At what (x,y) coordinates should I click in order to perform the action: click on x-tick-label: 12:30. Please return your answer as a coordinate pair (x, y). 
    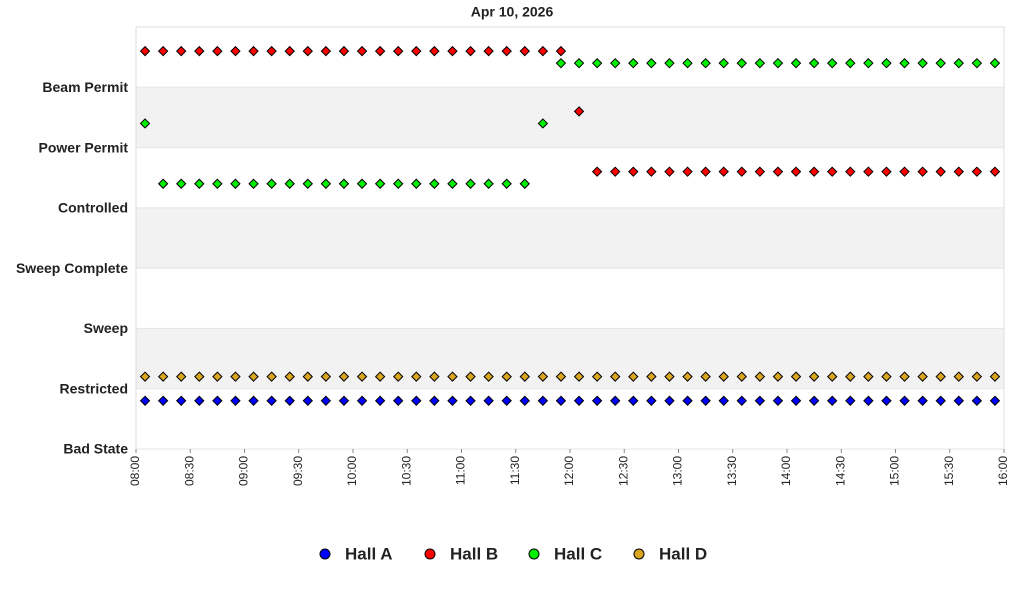
    Looking at the image, I should click on (623, 471).